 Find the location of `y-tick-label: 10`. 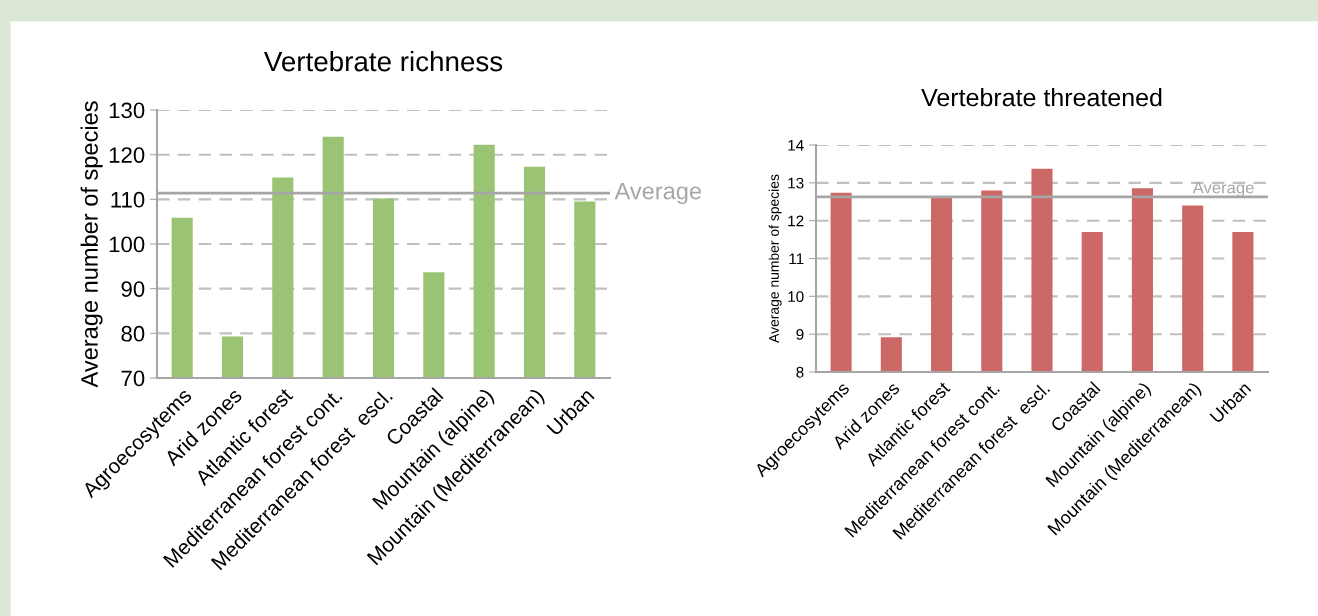

y-tick-label: 10 is located at coordinates (796, 297).